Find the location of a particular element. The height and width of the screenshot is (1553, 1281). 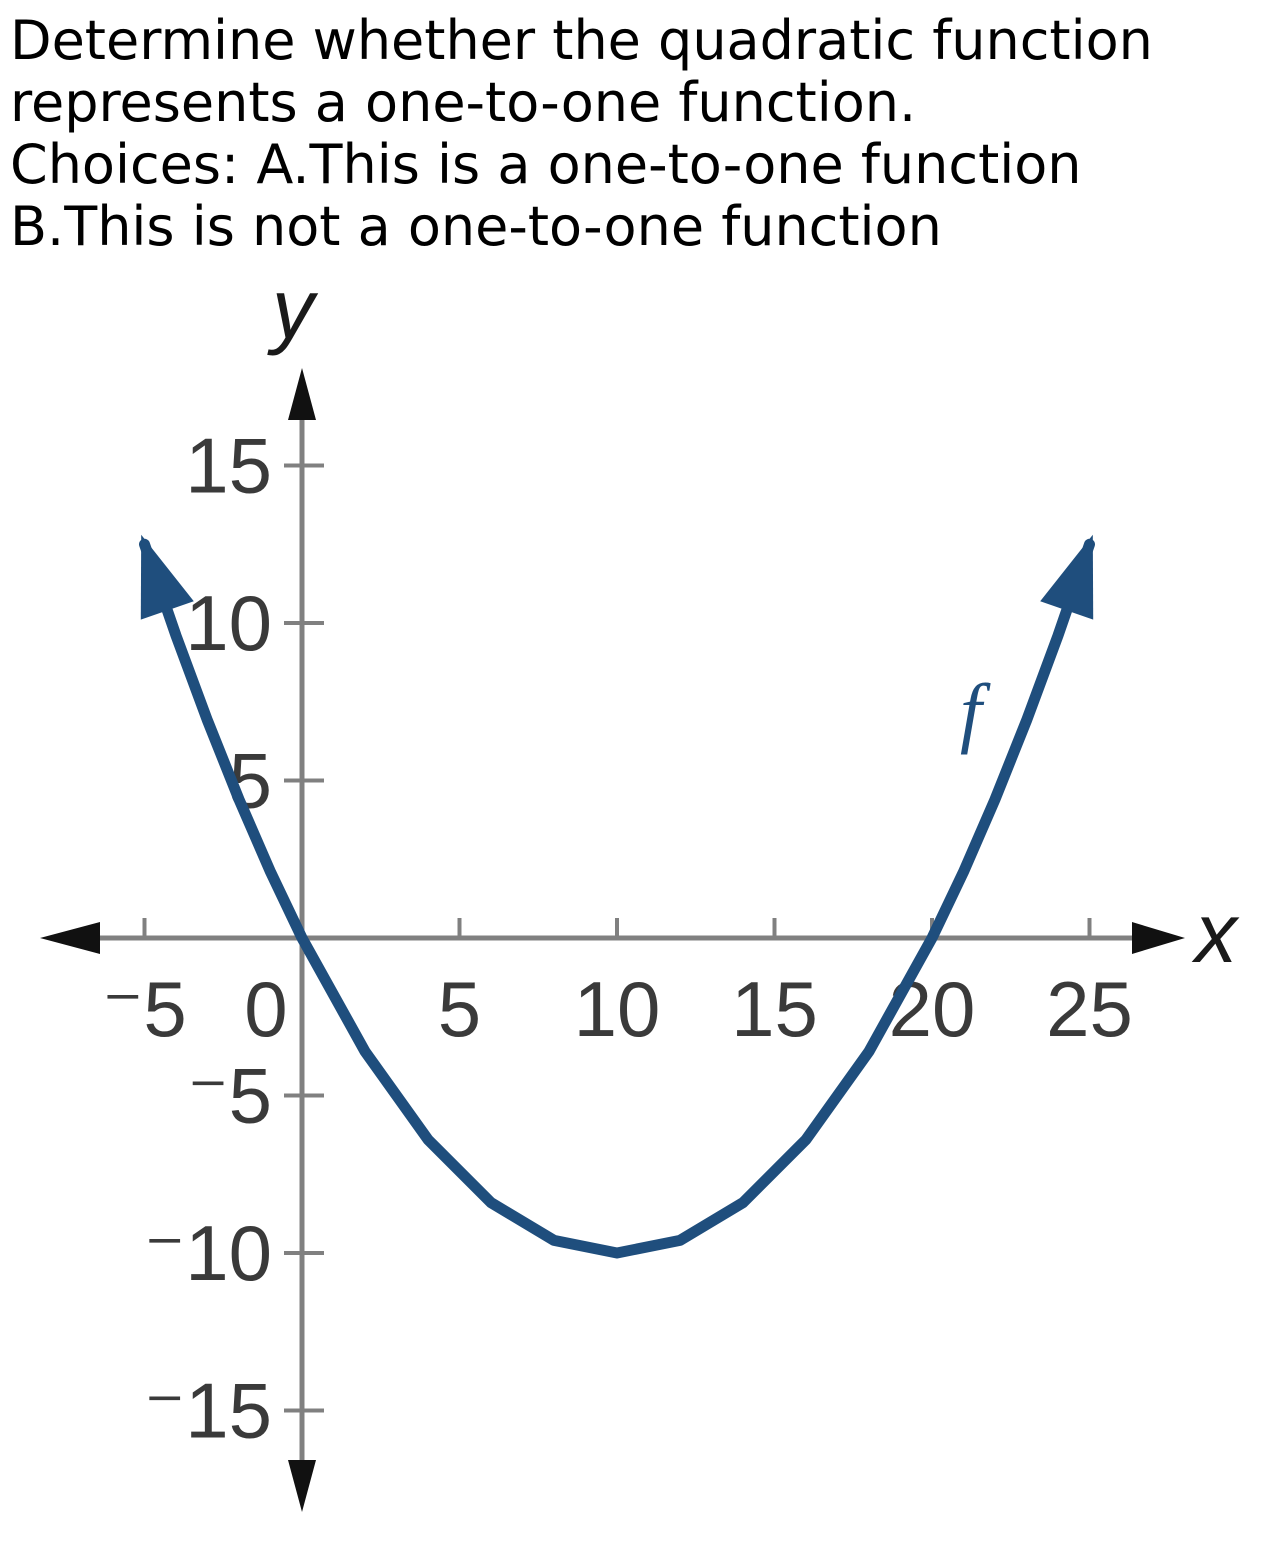

x-axis-right-arrow is located at coordinates (1158, 938).